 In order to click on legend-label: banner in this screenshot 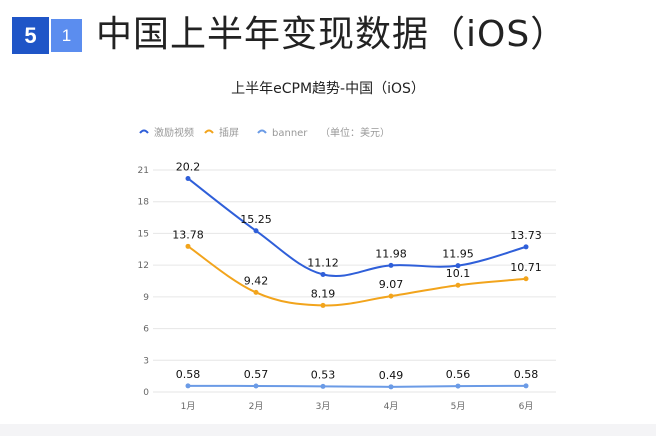, I will do `click(290, 133)`.